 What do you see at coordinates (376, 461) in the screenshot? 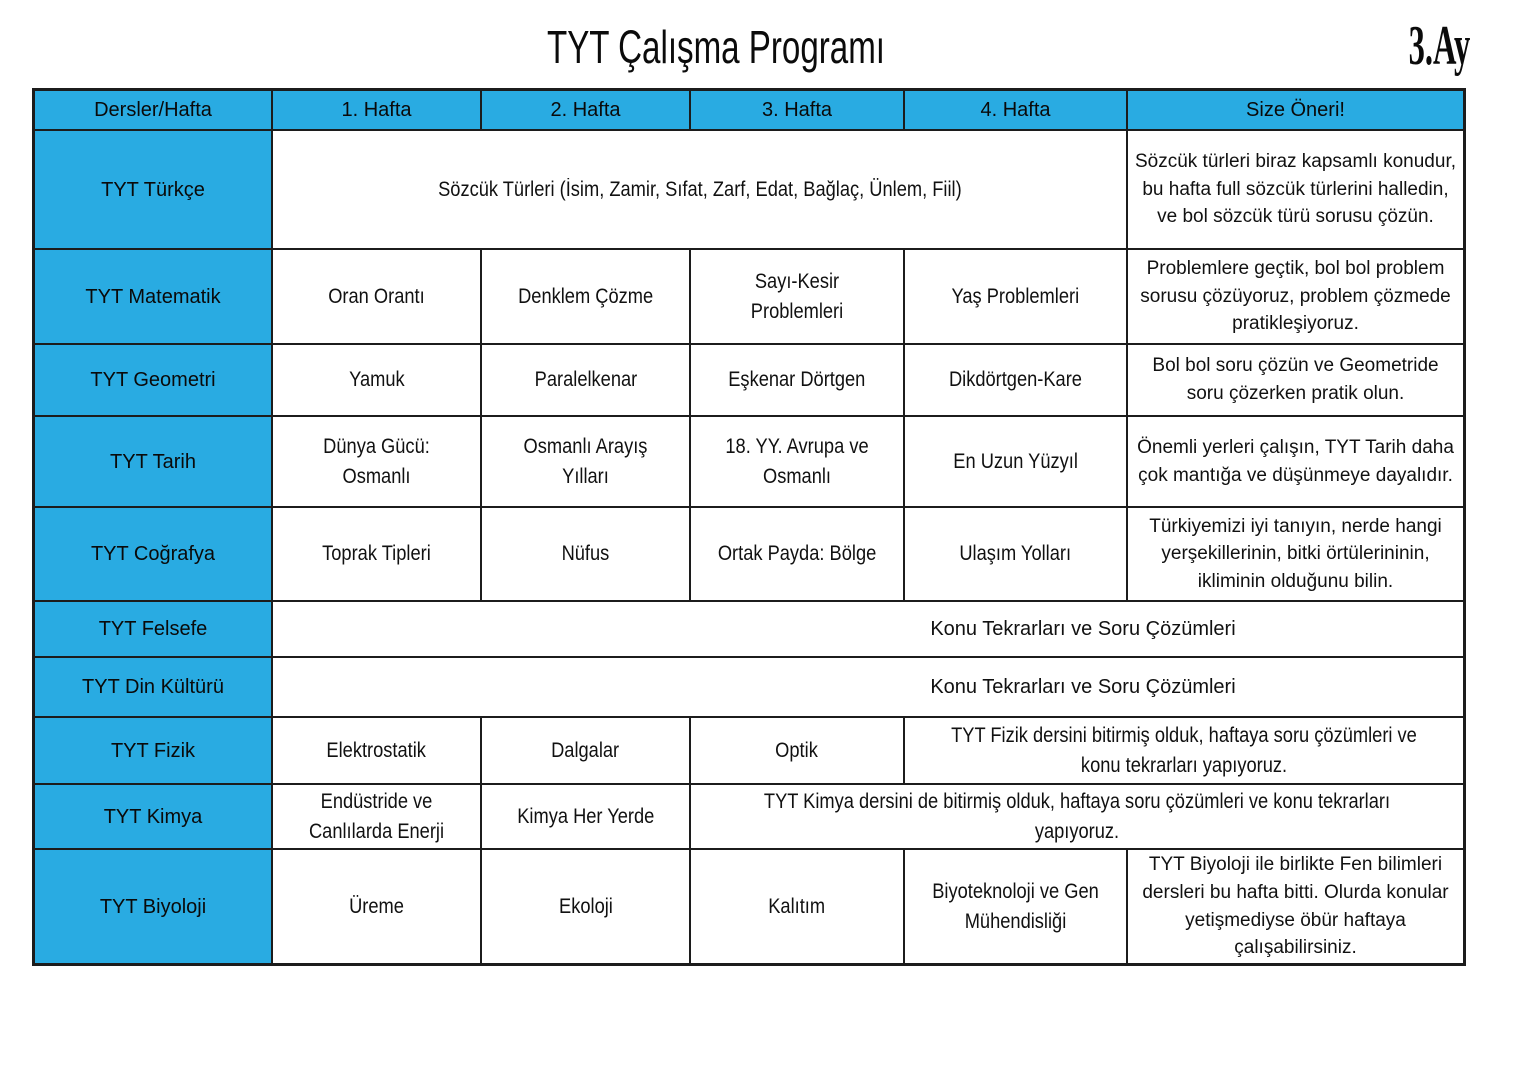
I see `tarih-week1: Dünya Gücü: Osmanlı` at bounding box center [376, 461].